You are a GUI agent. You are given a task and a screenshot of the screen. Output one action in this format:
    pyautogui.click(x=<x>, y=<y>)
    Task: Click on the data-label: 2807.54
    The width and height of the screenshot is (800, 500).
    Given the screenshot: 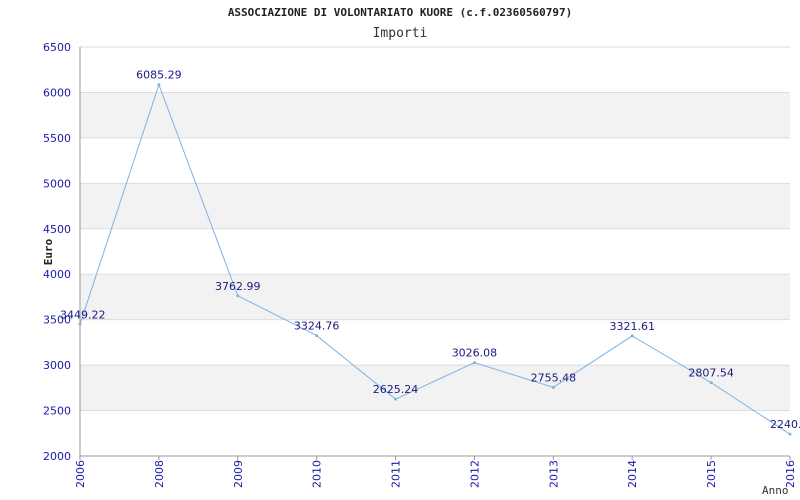 What is the action you would take?
    pyautogui.click(x=711, y=373)
    